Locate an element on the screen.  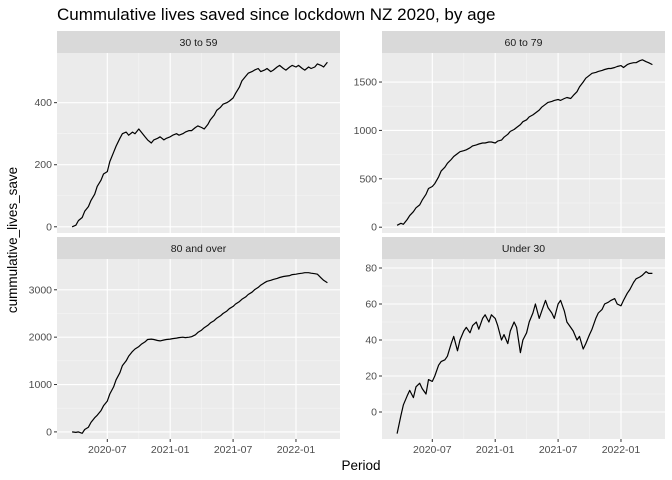
y-tick-label: 1500 is located at coordinates (366, 83).